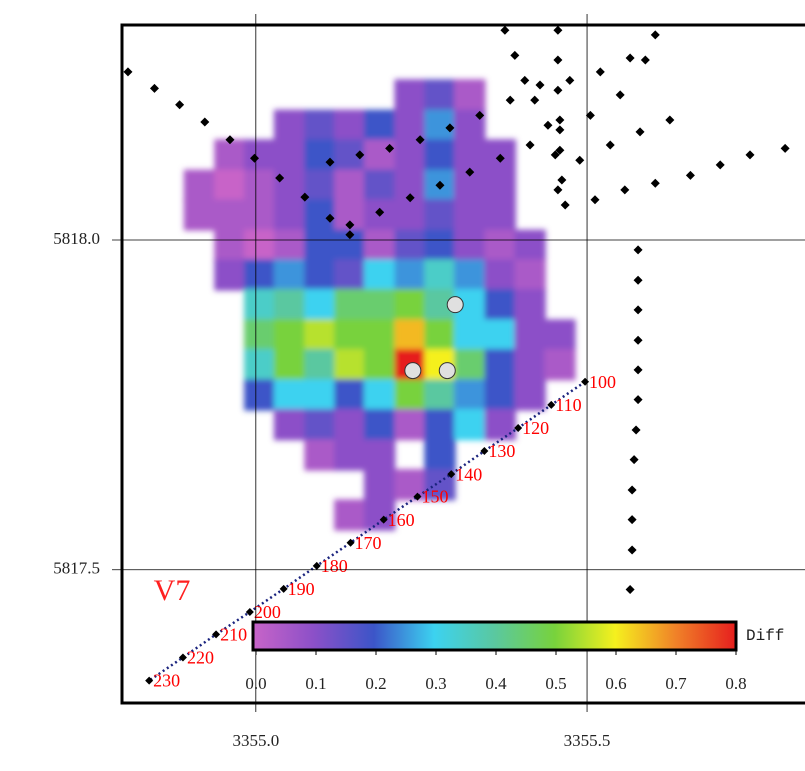  What do you see at coordinates (735, 683) in the screenshot?
I see `colorbar-tick-label: 0.8` at bounding box center [735, 683].